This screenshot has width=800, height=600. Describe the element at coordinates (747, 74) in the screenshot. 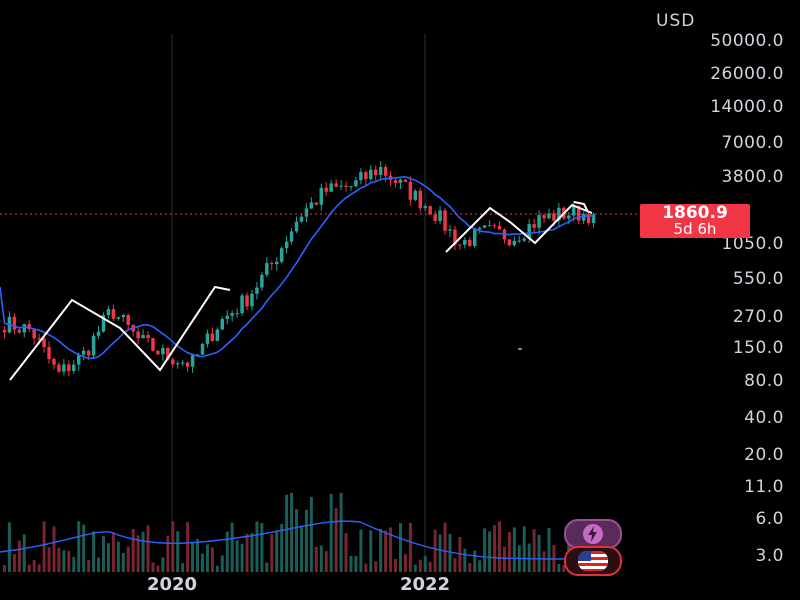

I see `price-tick: 26000.0` at that location.